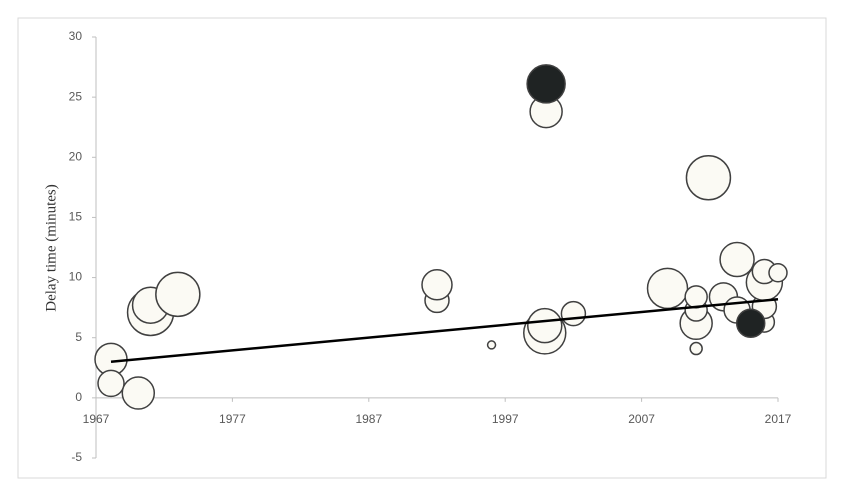 Image resolution: width=845 pixels, height=486 pixels. Describe the element at coordinates (76, 457) in the screenshot. I see `y-tick-label: -5` at that location.